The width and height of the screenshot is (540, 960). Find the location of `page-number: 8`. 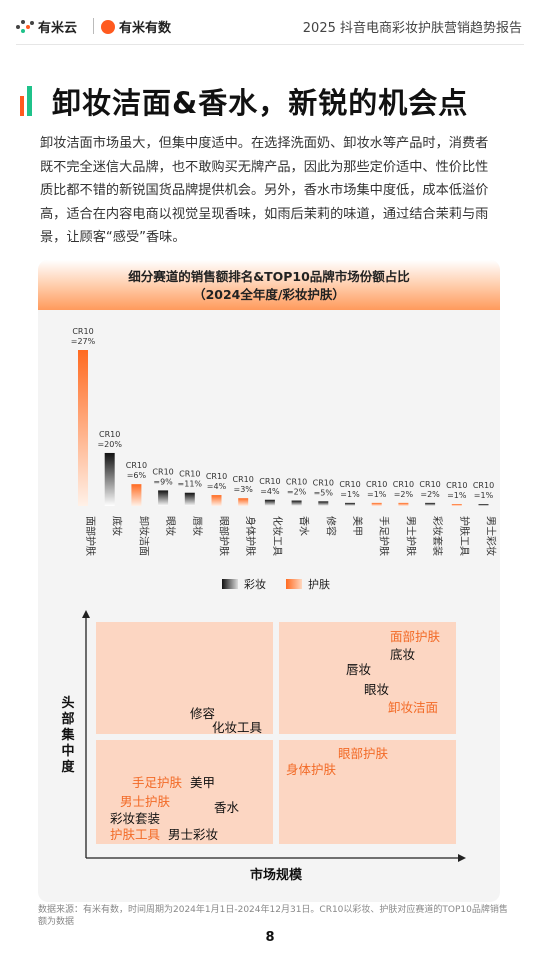

page-number: 8 is located at coordinates (270, 937).